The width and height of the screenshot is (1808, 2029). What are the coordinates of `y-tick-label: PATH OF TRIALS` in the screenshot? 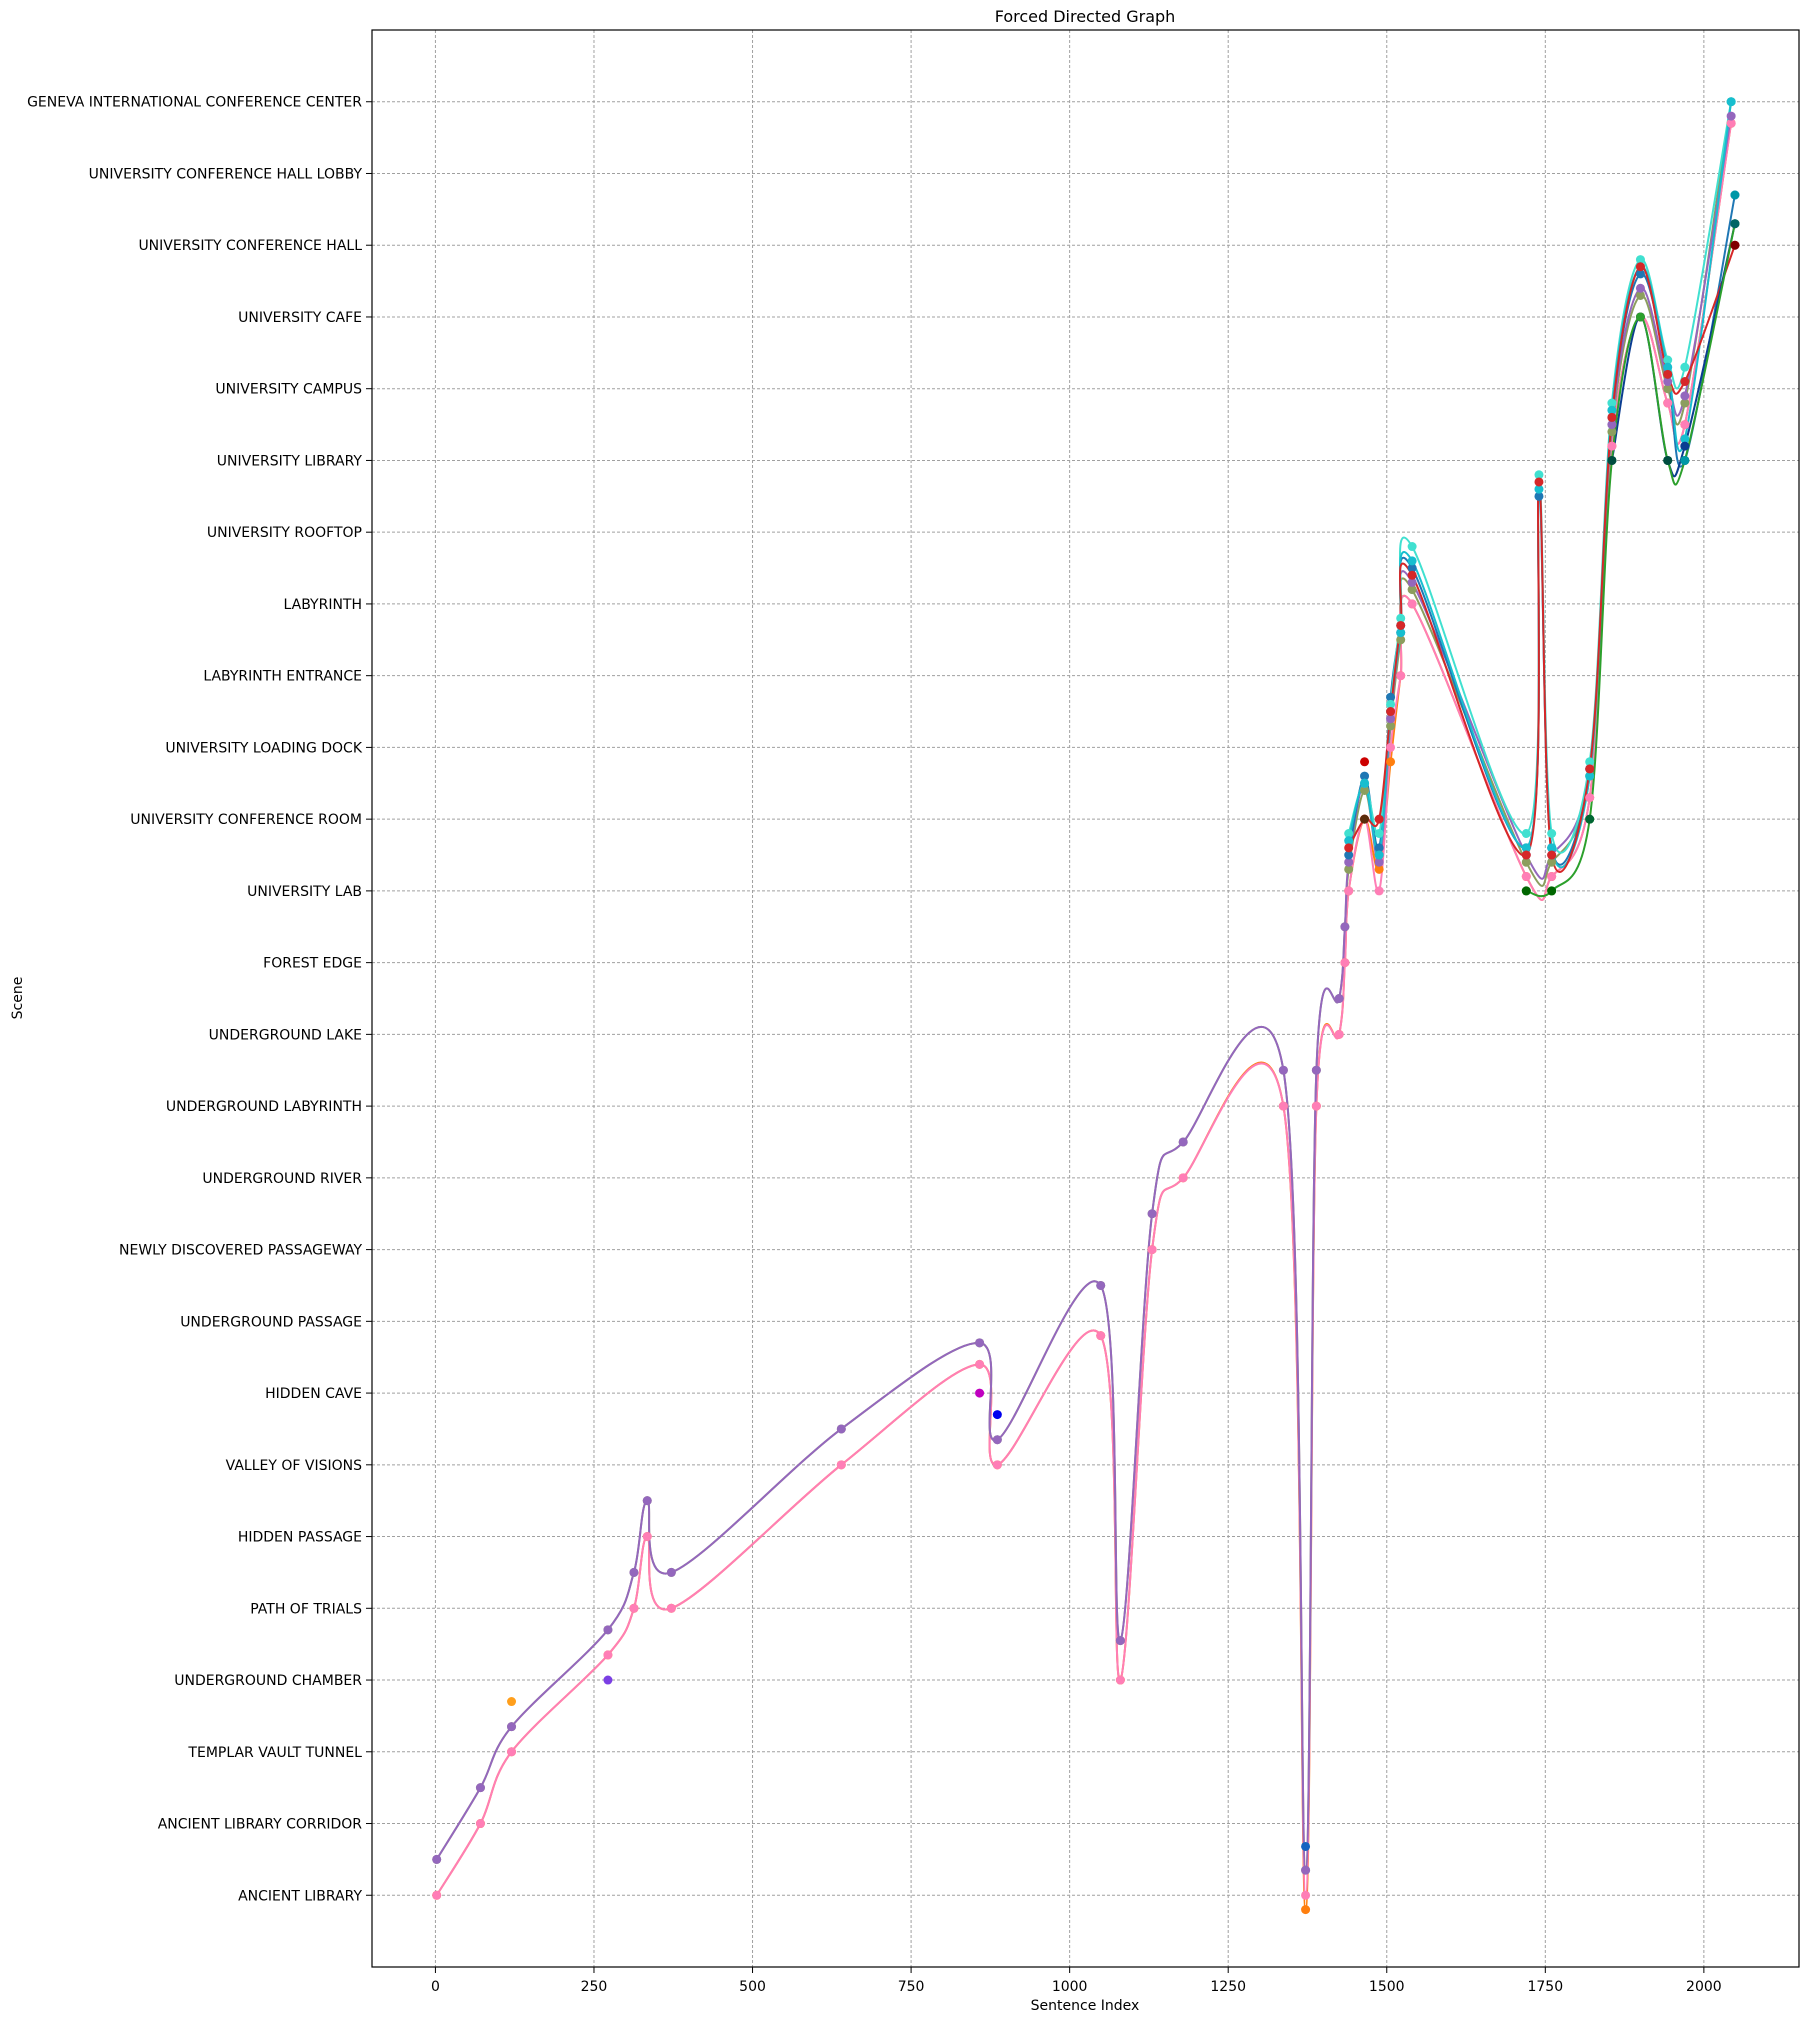 It's located at (306, 1609).